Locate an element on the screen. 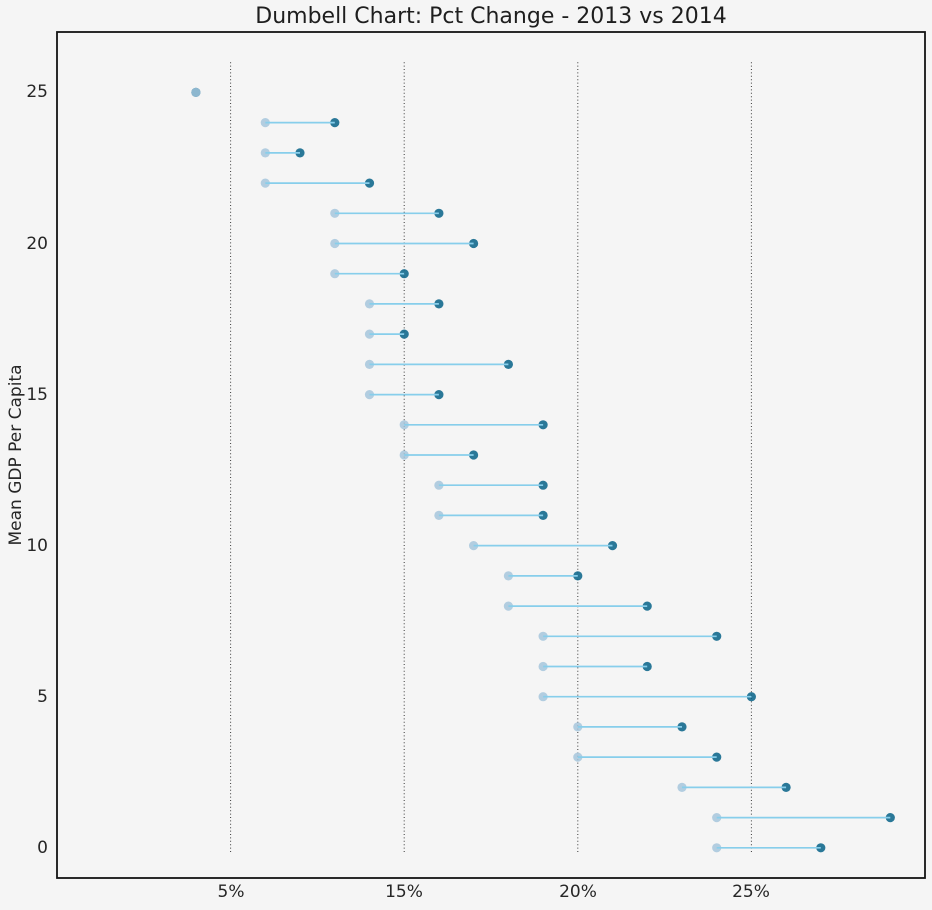 Image resolution: width=932 pixels, height=910 pixels. y-tick-label: 0 is located at coordinates (42, 848).